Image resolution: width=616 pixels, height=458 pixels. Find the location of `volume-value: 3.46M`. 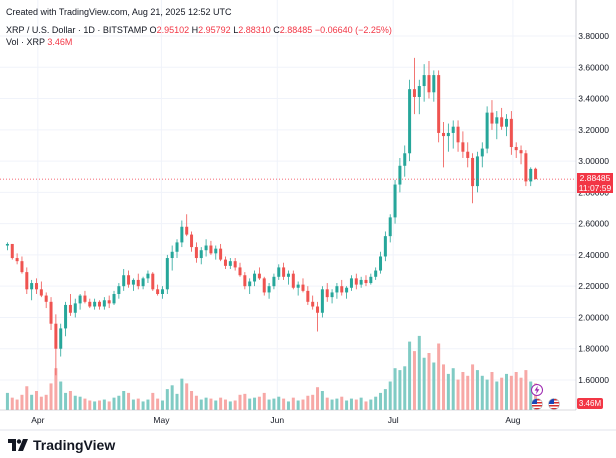

volume-value: 3.46M is located at coordinates (60, 42).